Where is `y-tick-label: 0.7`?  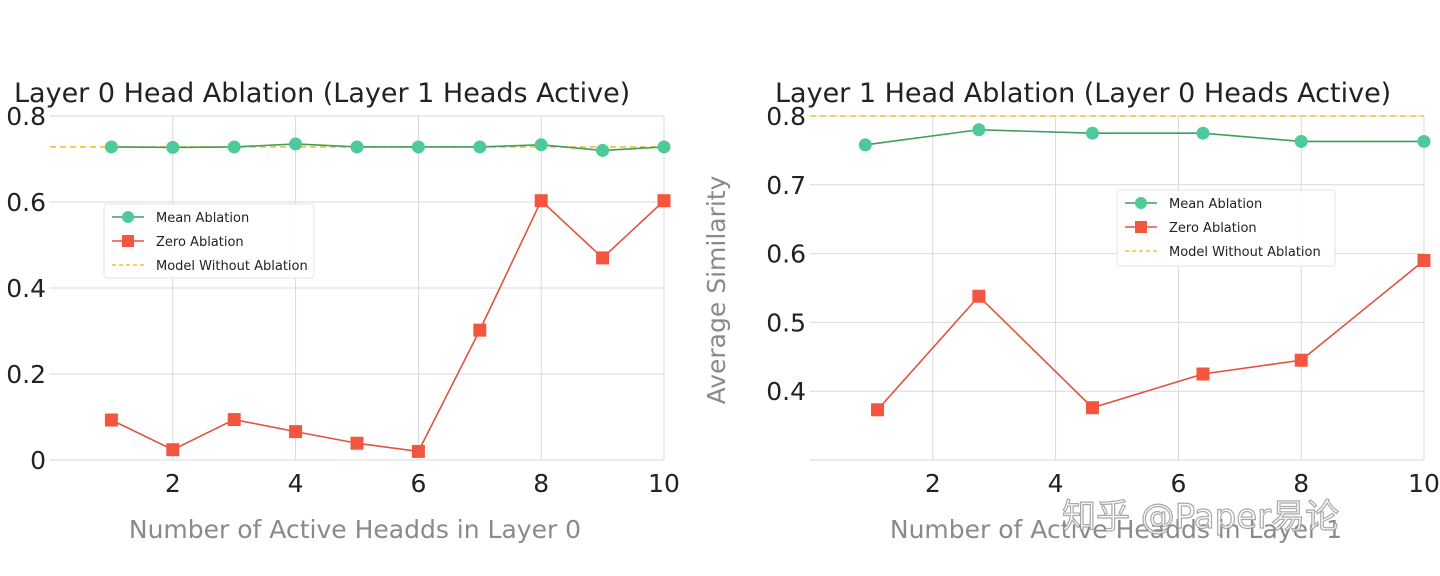
y-tick-label: 0.7 is located at coordinates (786, 185).